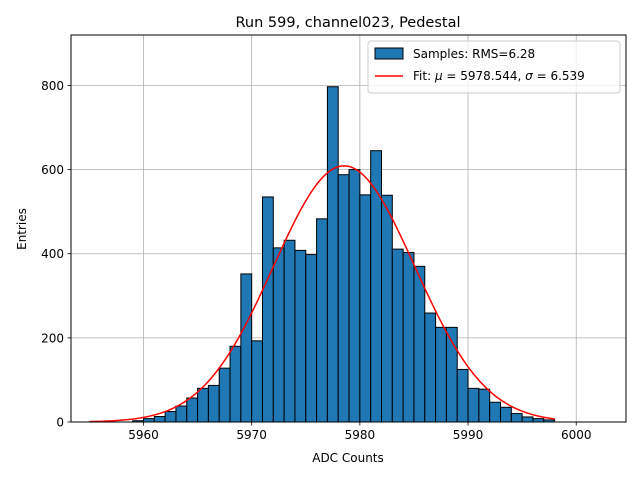  I want to click on y-tick-label: 200, so click(52, 338).